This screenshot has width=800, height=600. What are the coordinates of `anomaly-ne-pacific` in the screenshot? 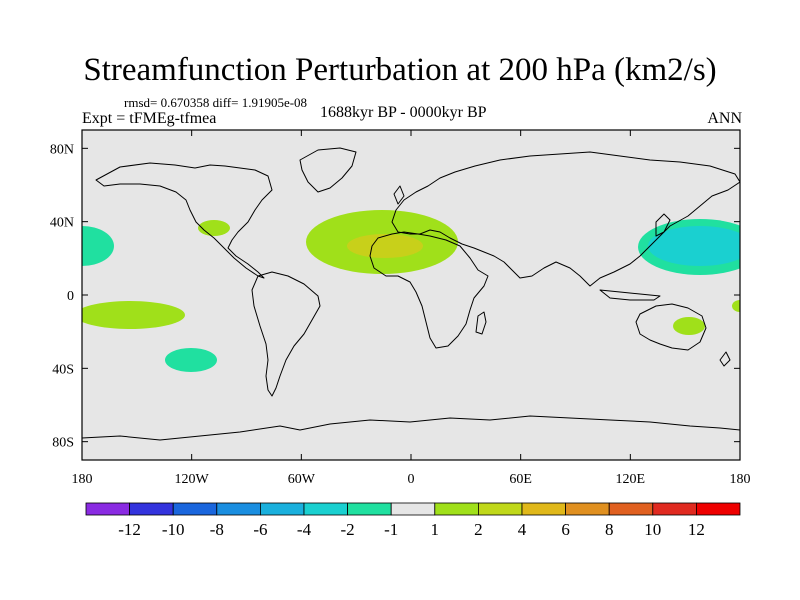 It's located at (98, 246).